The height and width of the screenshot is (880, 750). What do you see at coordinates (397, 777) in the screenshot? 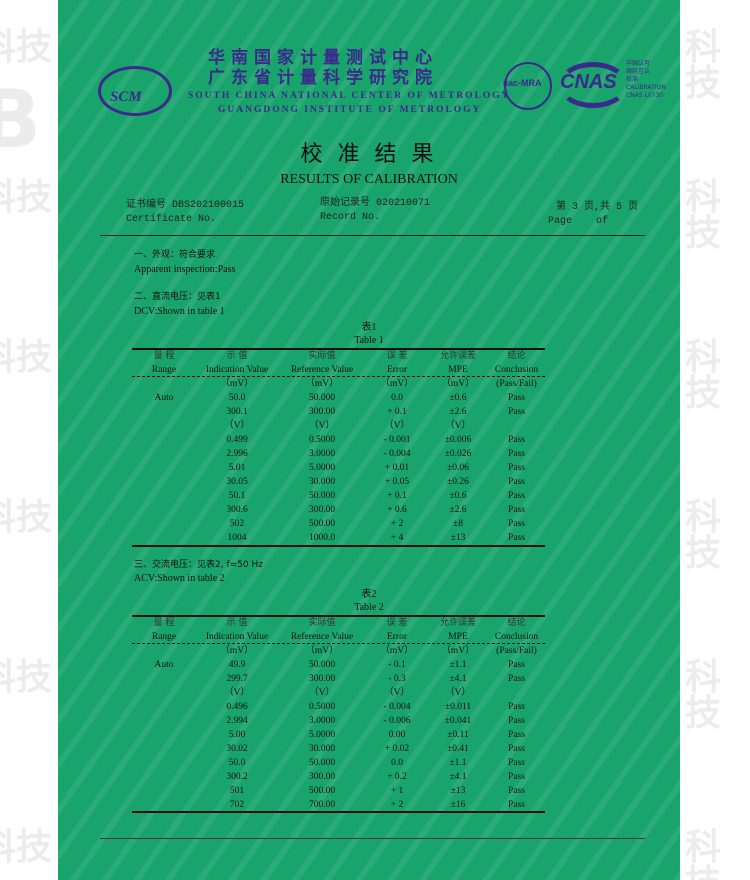
I see `cell: + 0.2` at bounding box center [397, 777].